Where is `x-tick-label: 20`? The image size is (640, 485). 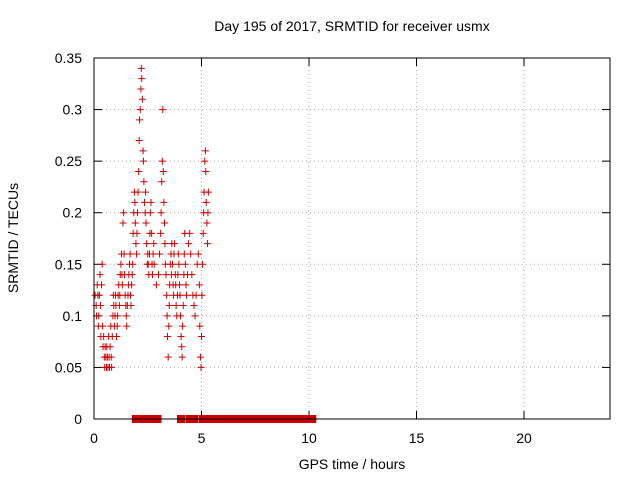 x-tick-label: 20 is located at coordinates (524, 438).